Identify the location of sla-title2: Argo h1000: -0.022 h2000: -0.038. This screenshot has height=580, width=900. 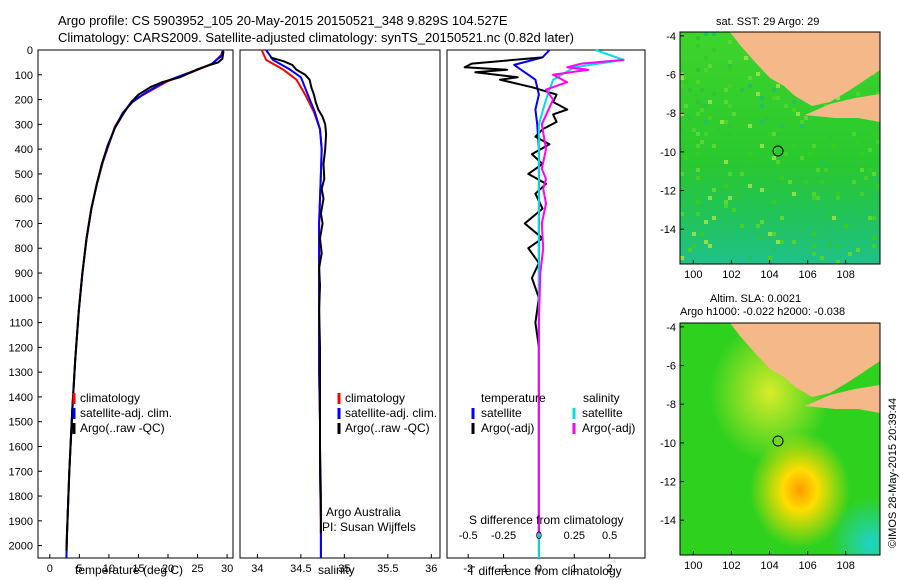
(762, 312).